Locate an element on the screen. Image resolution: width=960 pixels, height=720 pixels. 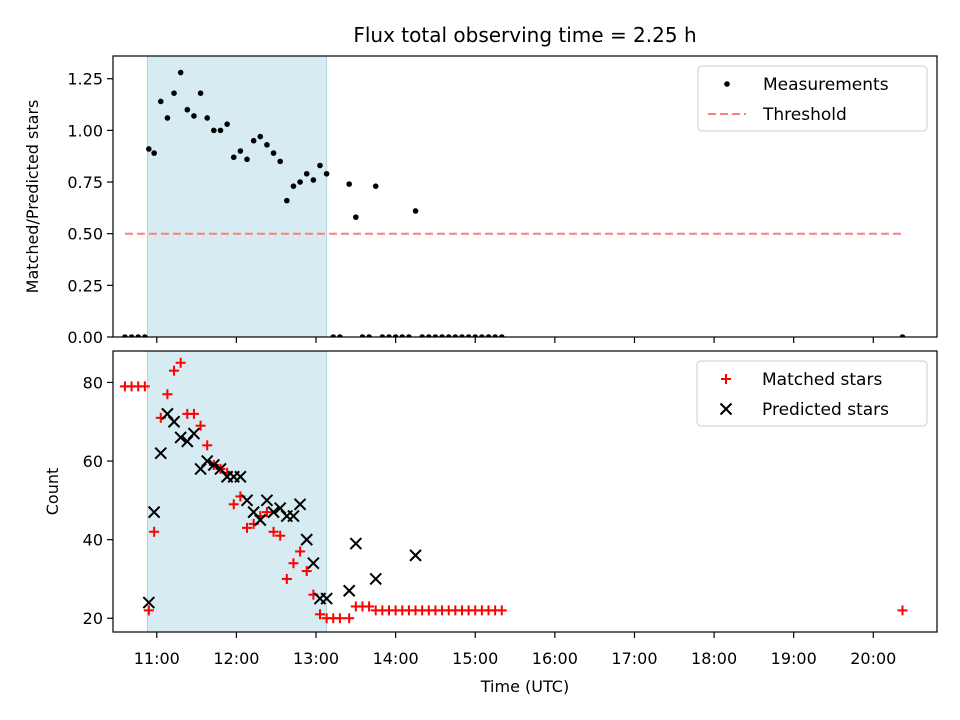
y-tick-label: 1.25 is located at coordinates (85, 79).